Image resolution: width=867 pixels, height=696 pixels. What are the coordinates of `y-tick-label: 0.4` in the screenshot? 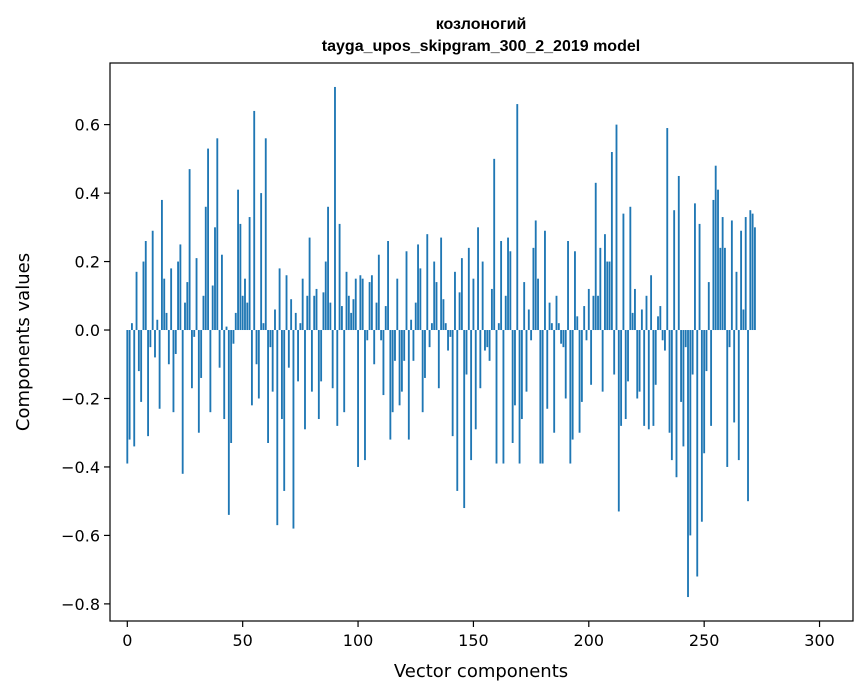 It's located at (87, 193).